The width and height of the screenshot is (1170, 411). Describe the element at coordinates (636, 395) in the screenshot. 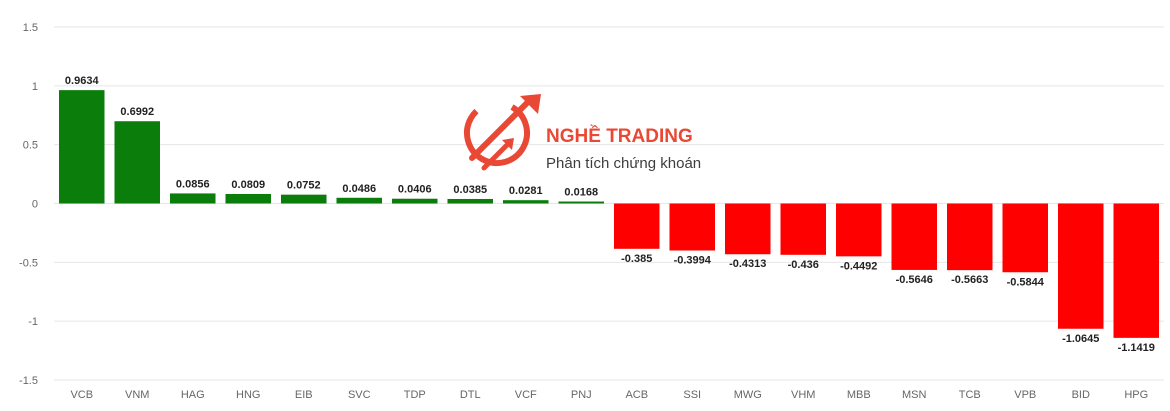

I see `x-tick-label: ACB` at that location.